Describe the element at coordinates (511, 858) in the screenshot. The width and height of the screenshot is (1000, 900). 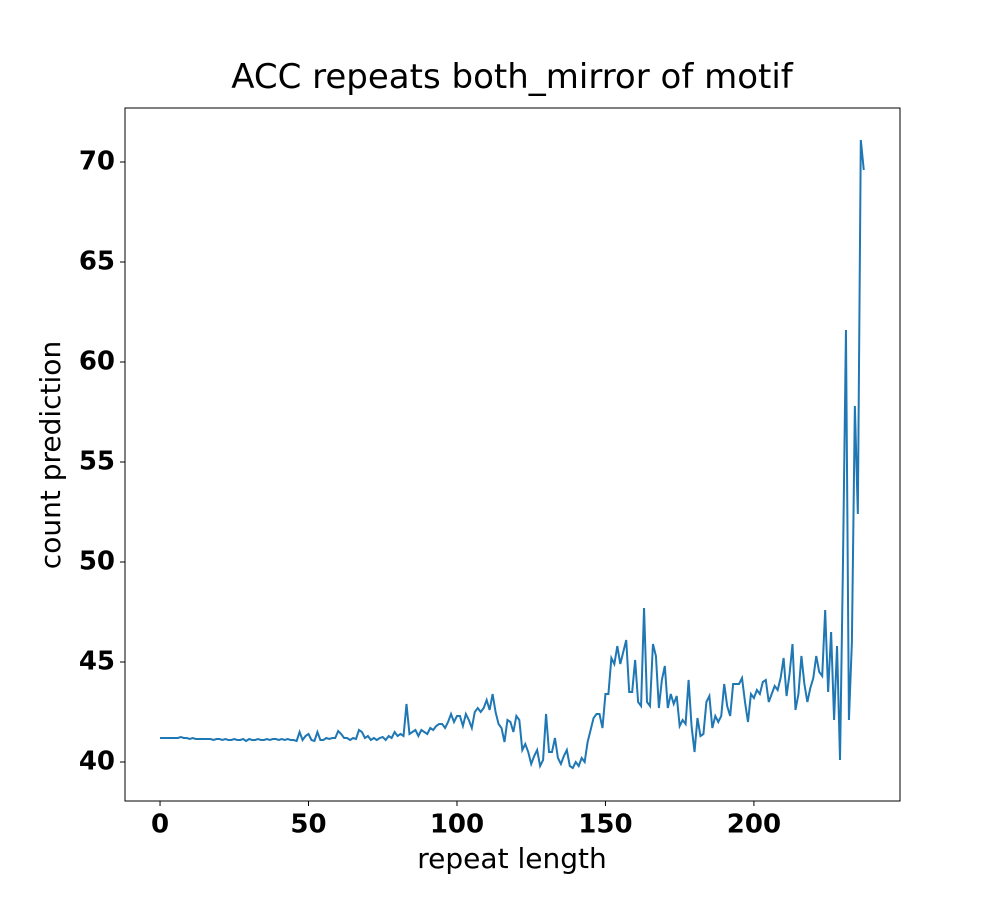
I see `x-axis-label: repeat length` at that location.